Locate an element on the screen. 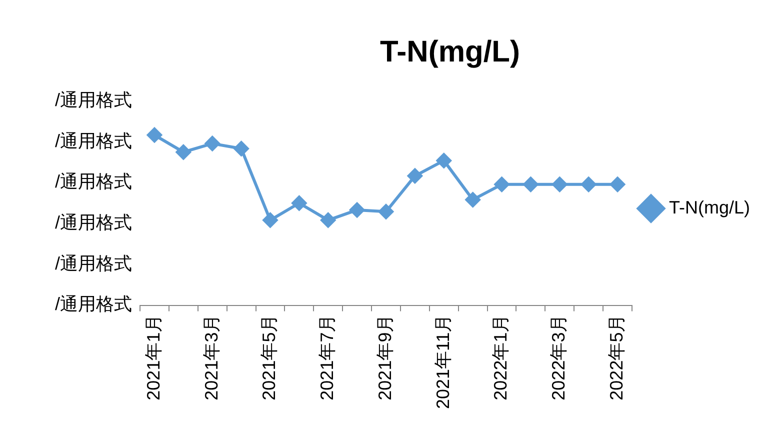 Image resolution: width=770 pixels, height=422 pixels. x-tick-label: 2021年5月 is located at coordinates (269, 357).